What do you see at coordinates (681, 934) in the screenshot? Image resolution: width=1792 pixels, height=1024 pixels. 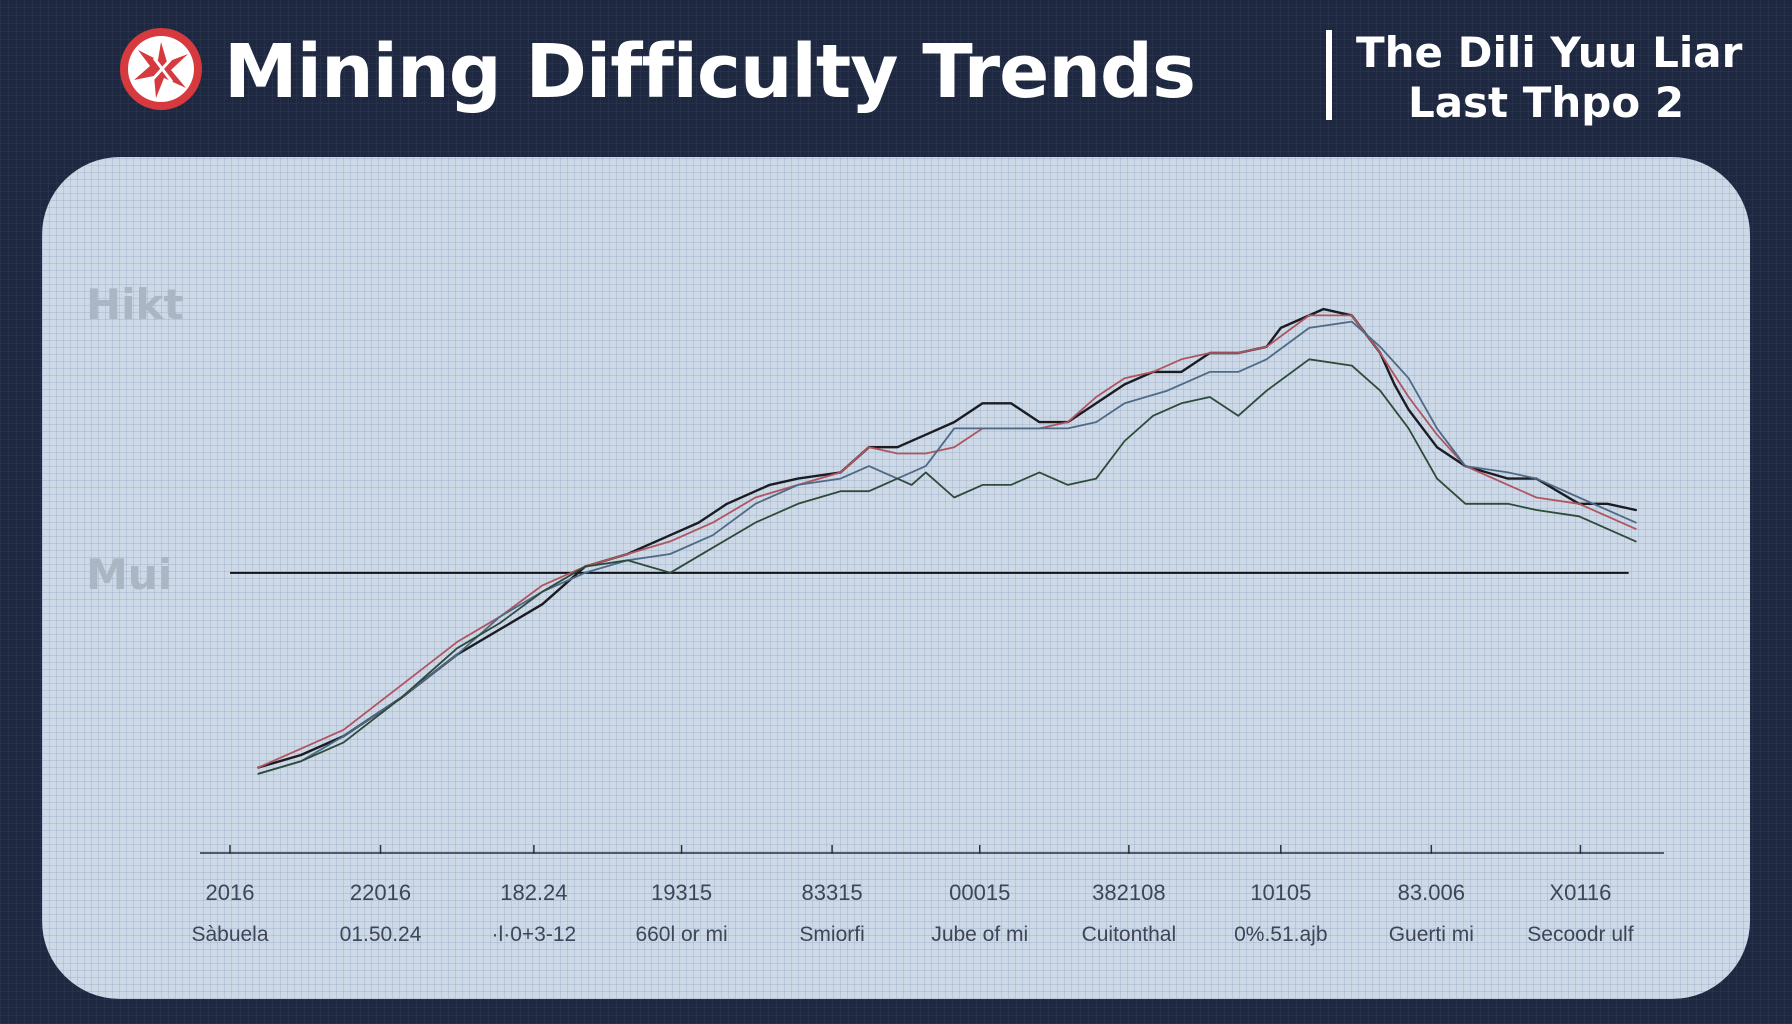 I see `x-tick-sublabel: 660l or mi` at bounding box center [681, 934].